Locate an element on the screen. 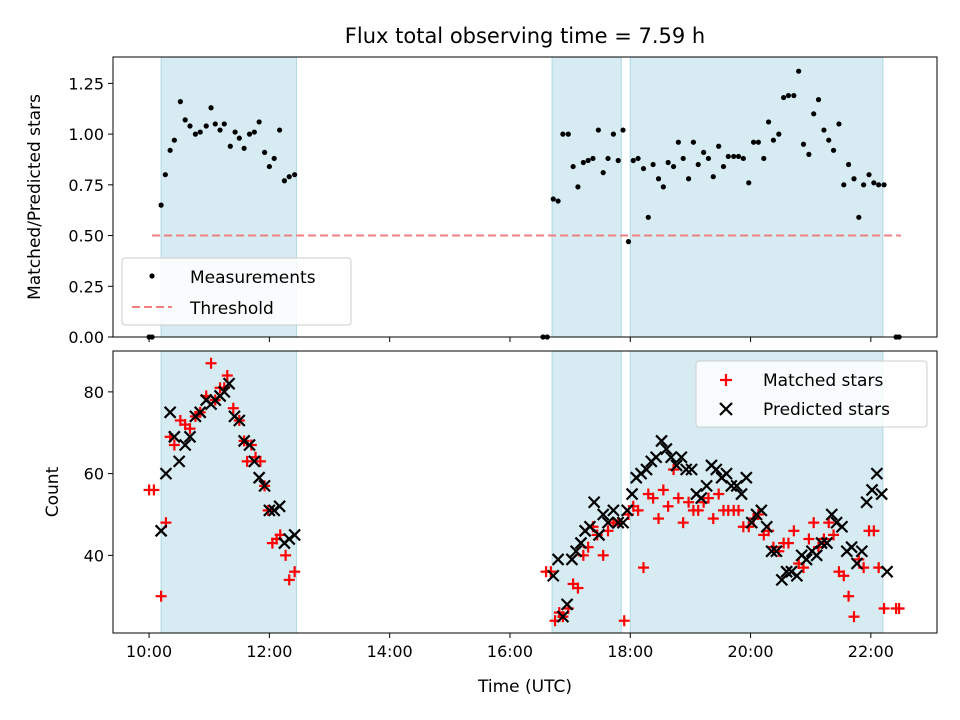  ratio-legend: Measurements Threshold is located at coordinates (236, 291).